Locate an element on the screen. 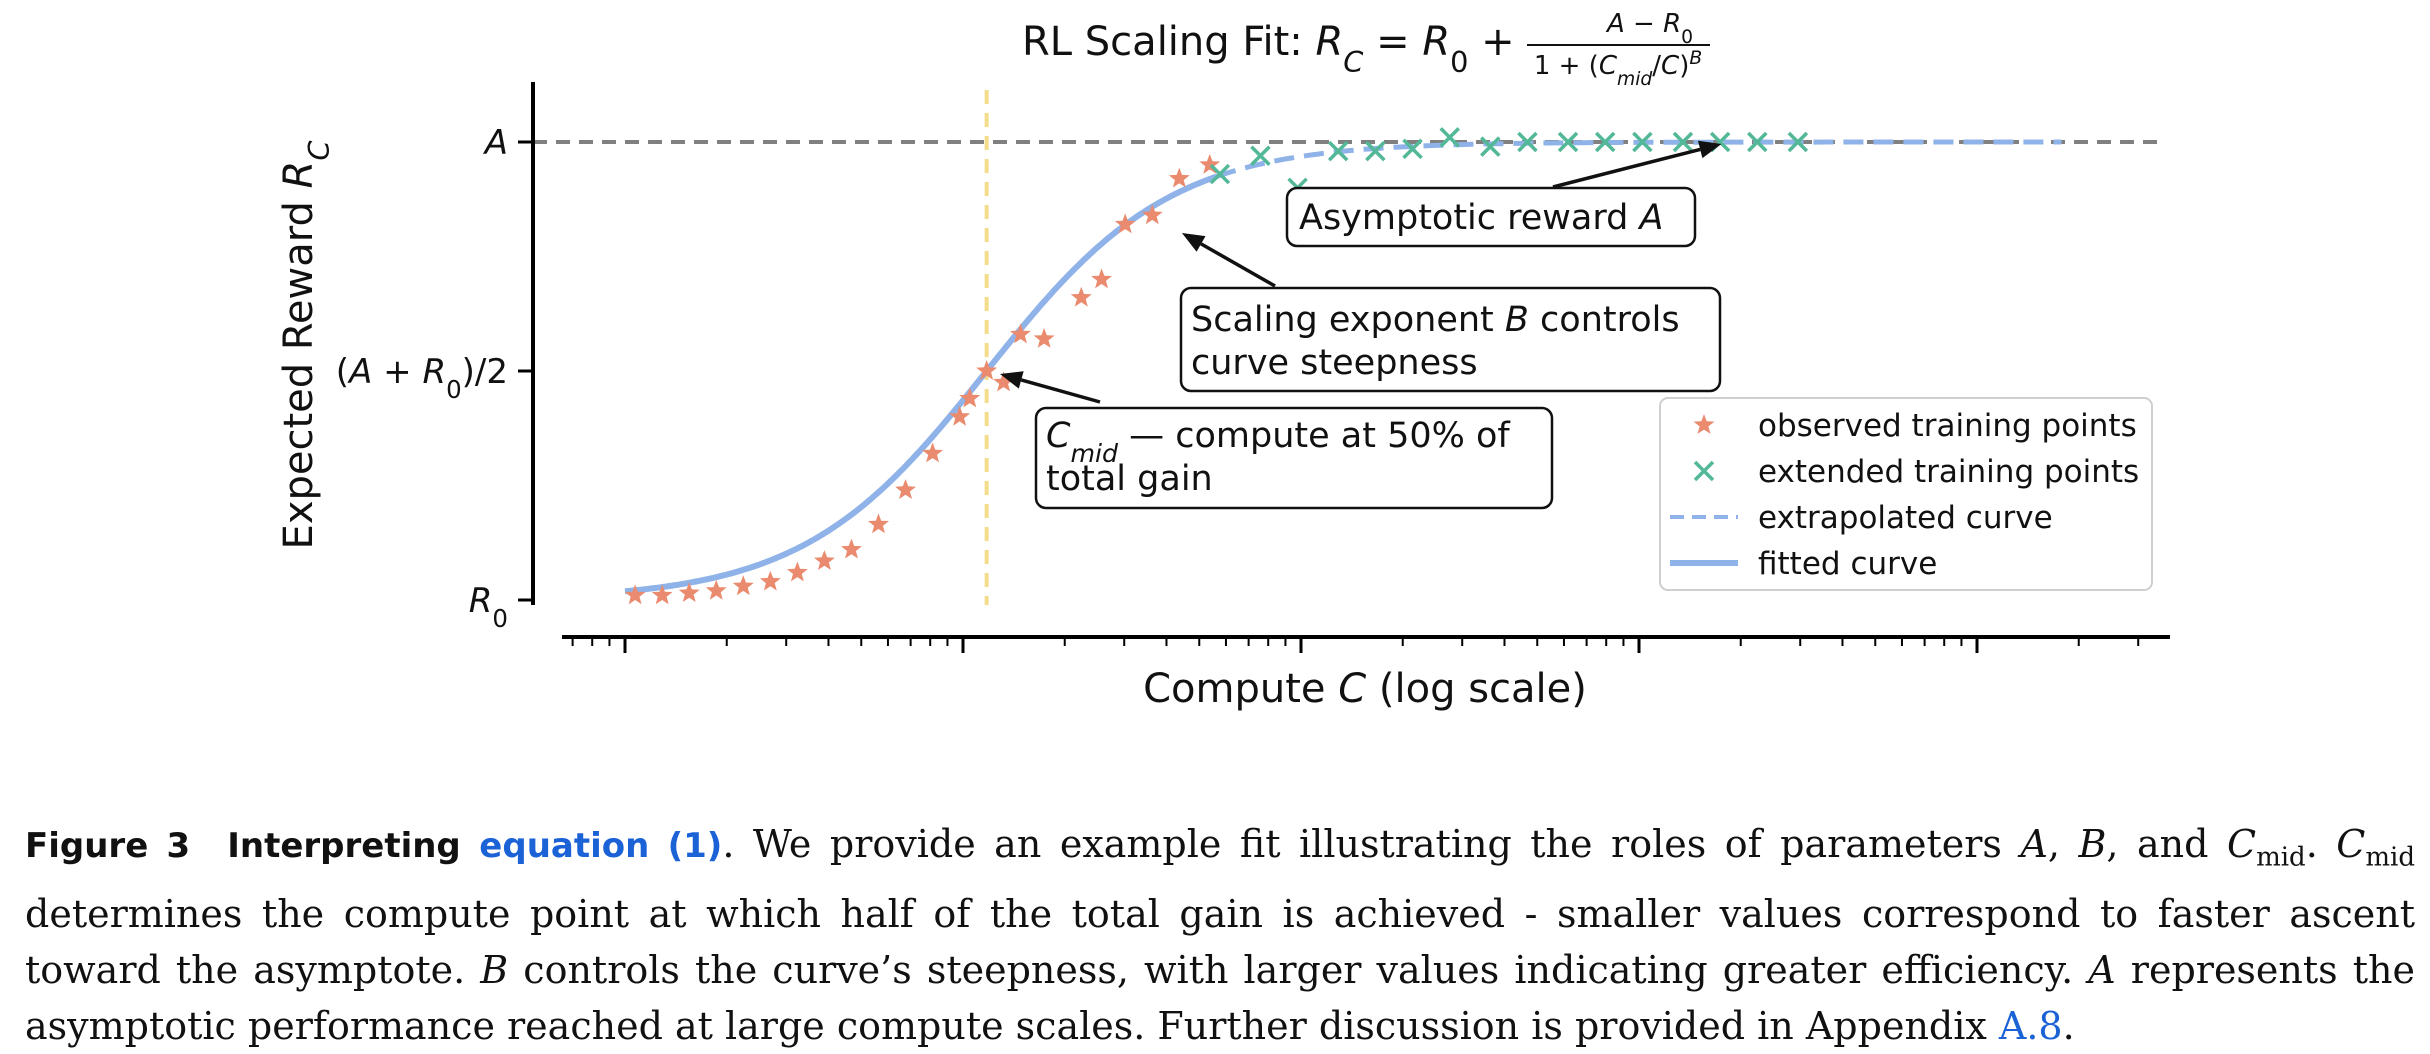 The image size is (2430, 1054). asym-arrow-shaft is located at coordinates (1626, 168).